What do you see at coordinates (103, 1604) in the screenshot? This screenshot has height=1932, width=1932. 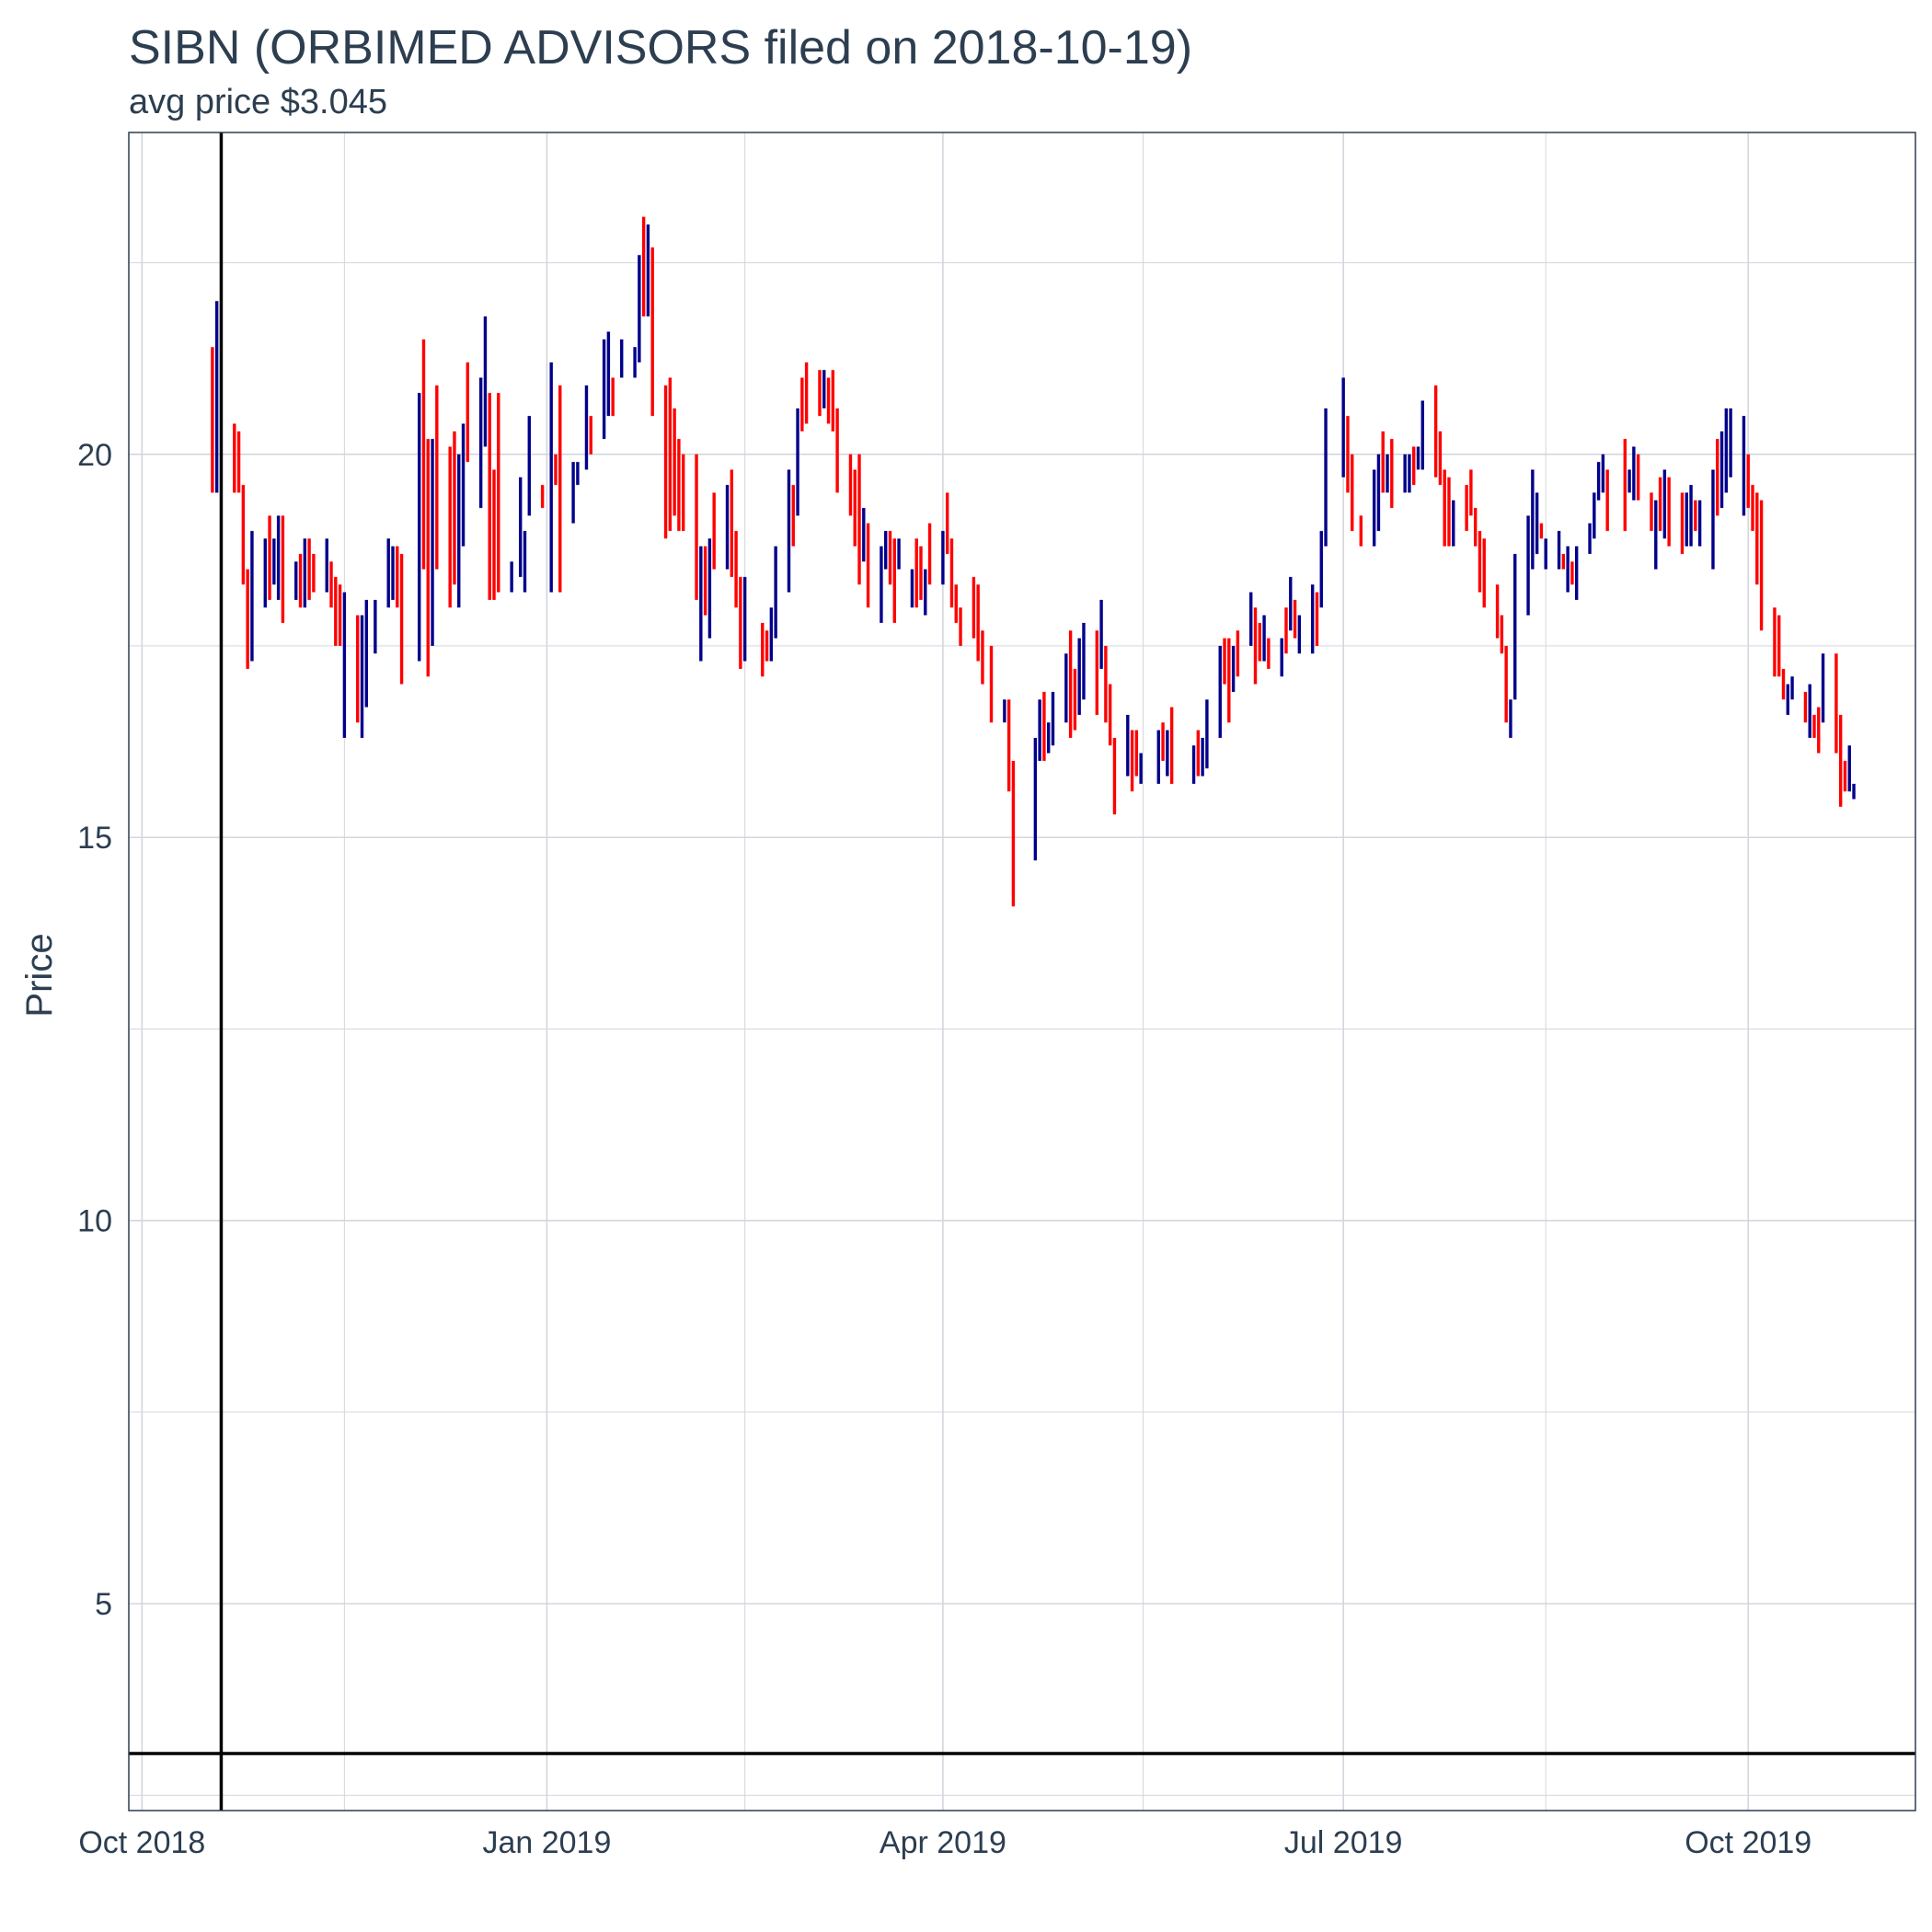 I see `y-tick-label: 5` at bounding box center [103, 1604].